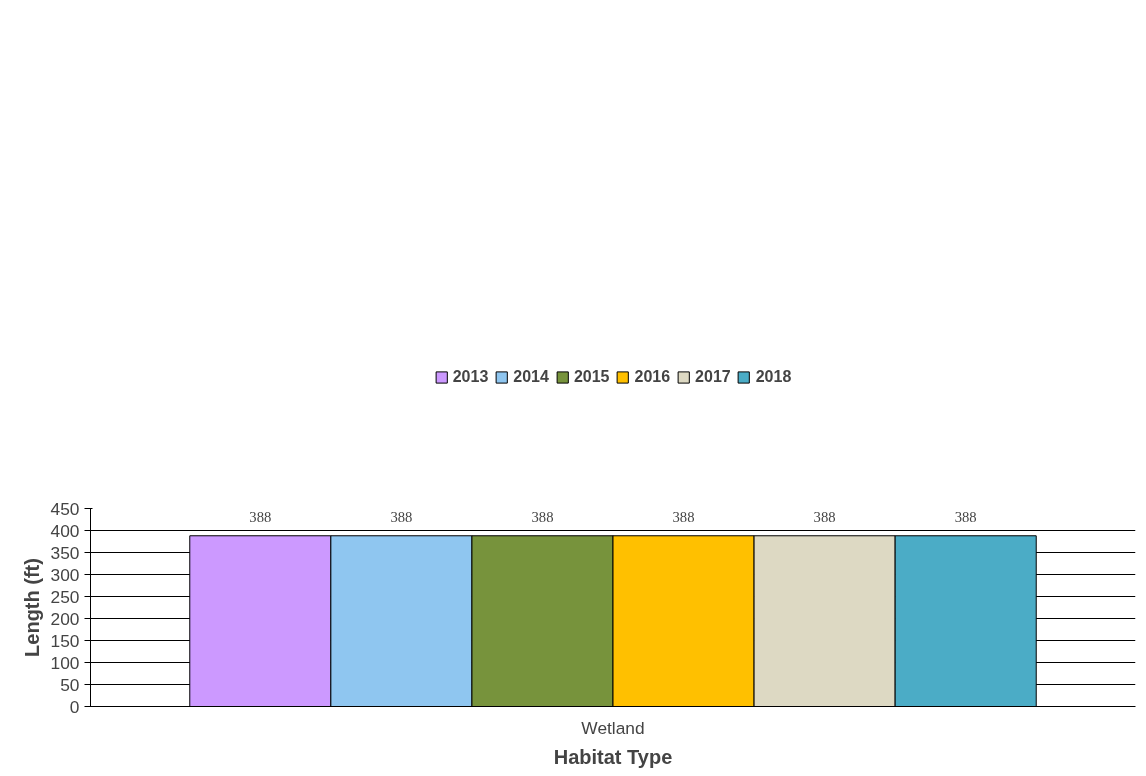 The height and width of the screenshot is (776, 1146). Describe the element at coordinates (613, 756) in the screenshot. I see `x-axis-title: Habitat Type` at that location.